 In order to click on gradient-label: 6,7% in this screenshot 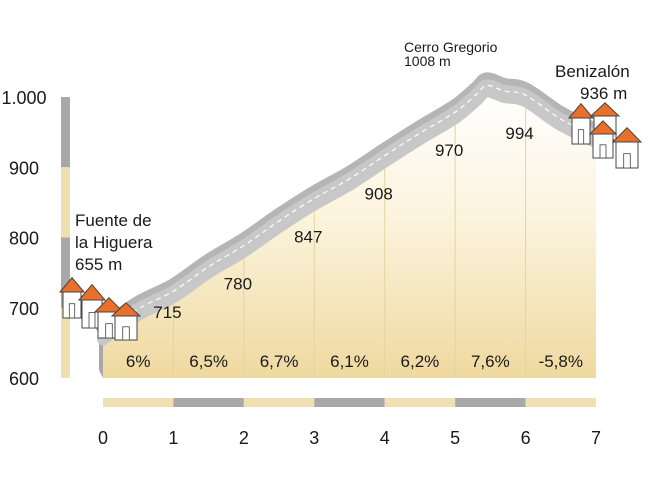, I will do `click(279, 361)`.